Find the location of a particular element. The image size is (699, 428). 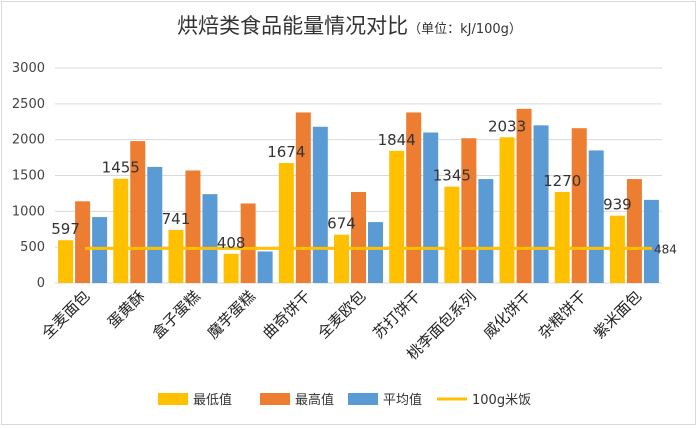

x-tick-label: 苏打饼干 is located at coordinates (396, 314).